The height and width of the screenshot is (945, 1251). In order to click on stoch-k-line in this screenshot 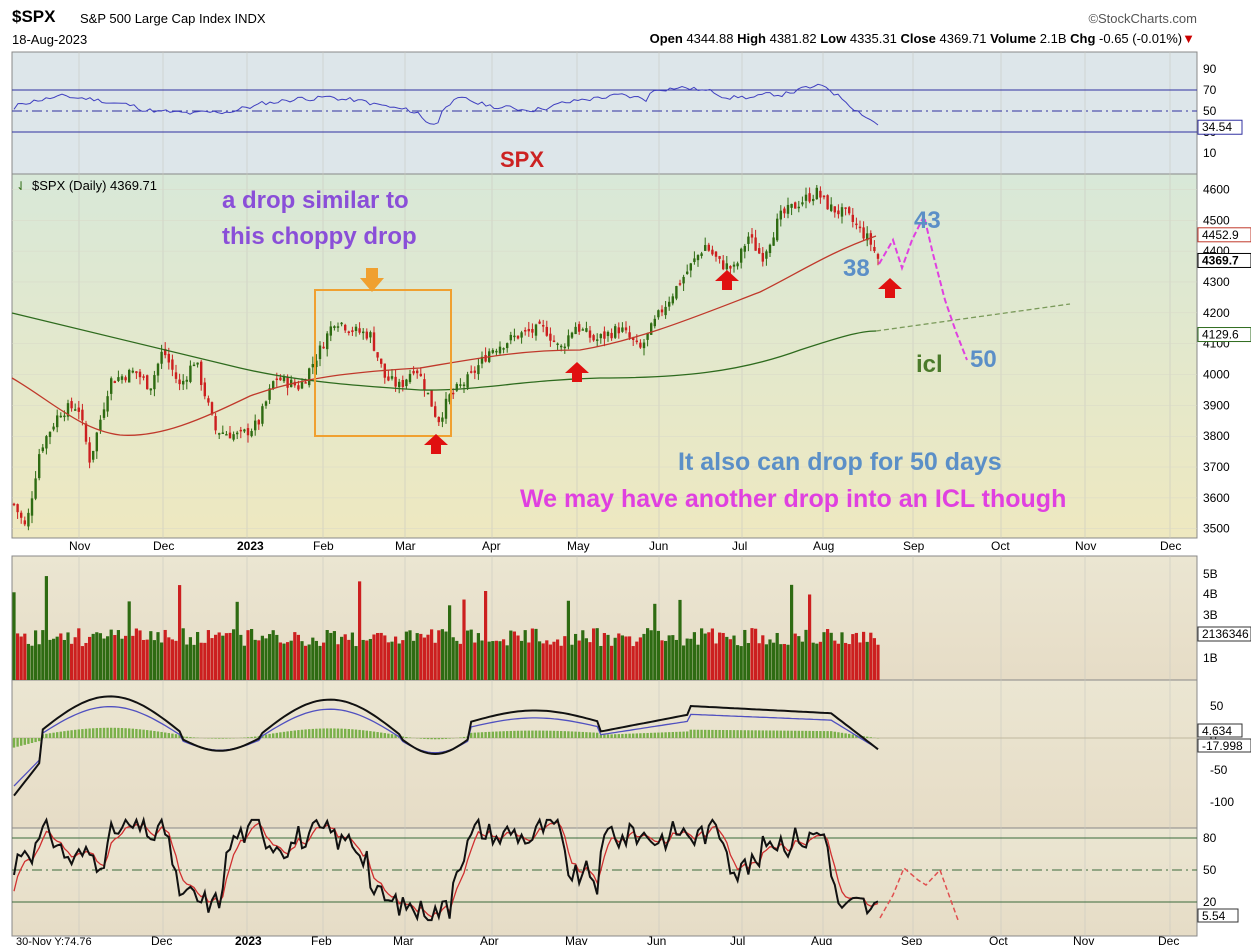, I will do `click(446, 869)`.